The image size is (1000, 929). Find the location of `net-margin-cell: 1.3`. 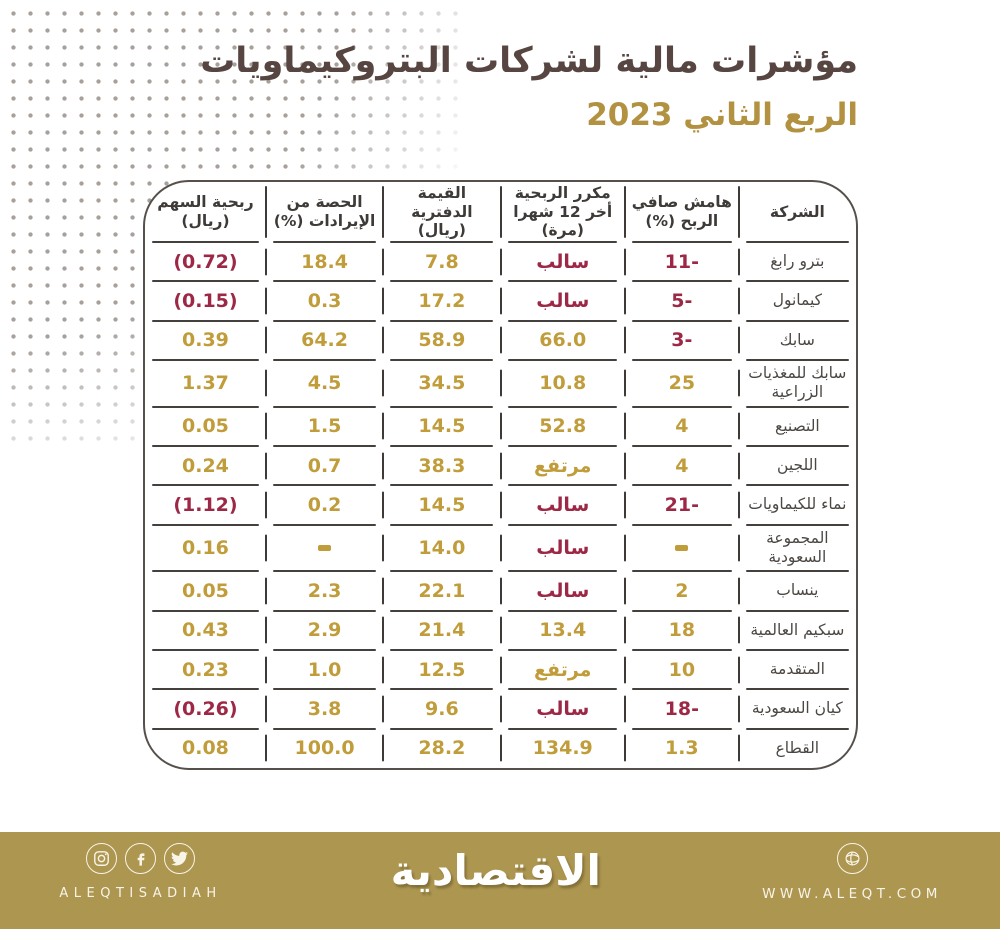

net-margin-cell: 1.3 is located at coordinates (682, 748).